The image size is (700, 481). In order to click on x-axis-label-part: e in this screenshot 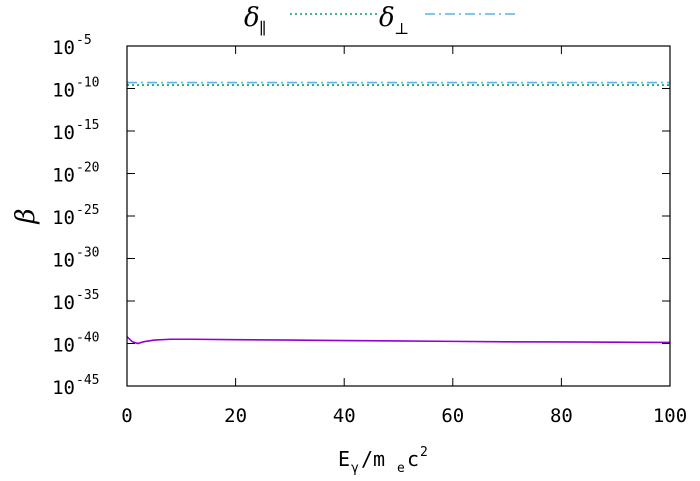, I will do `click(401, 468)`.